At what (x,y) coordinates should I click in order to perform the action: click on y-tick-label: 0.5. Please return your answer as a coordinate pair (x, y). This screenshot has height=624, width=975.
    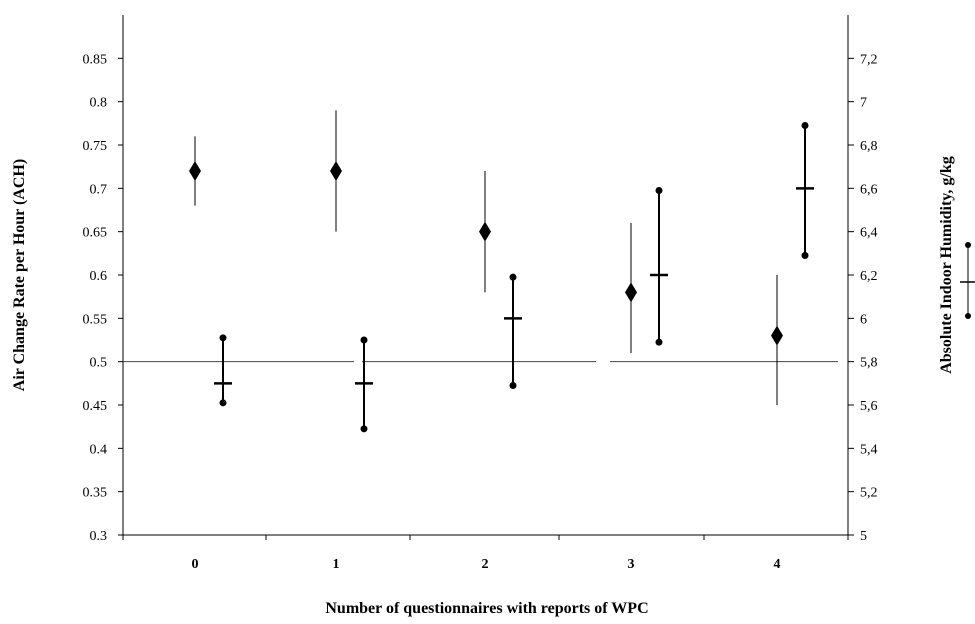
    Looking at the image, I should click on (99, 363).